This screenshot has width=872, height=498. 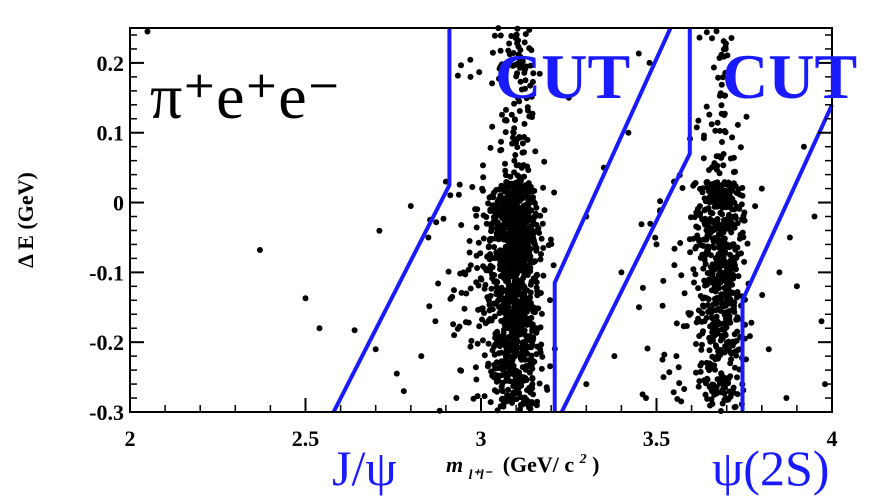 What do you see at coordinates (481, 475) in the screenshot?
I see `x-axis-subscript: l⁺l⁻` at bounding box center [481, 475].